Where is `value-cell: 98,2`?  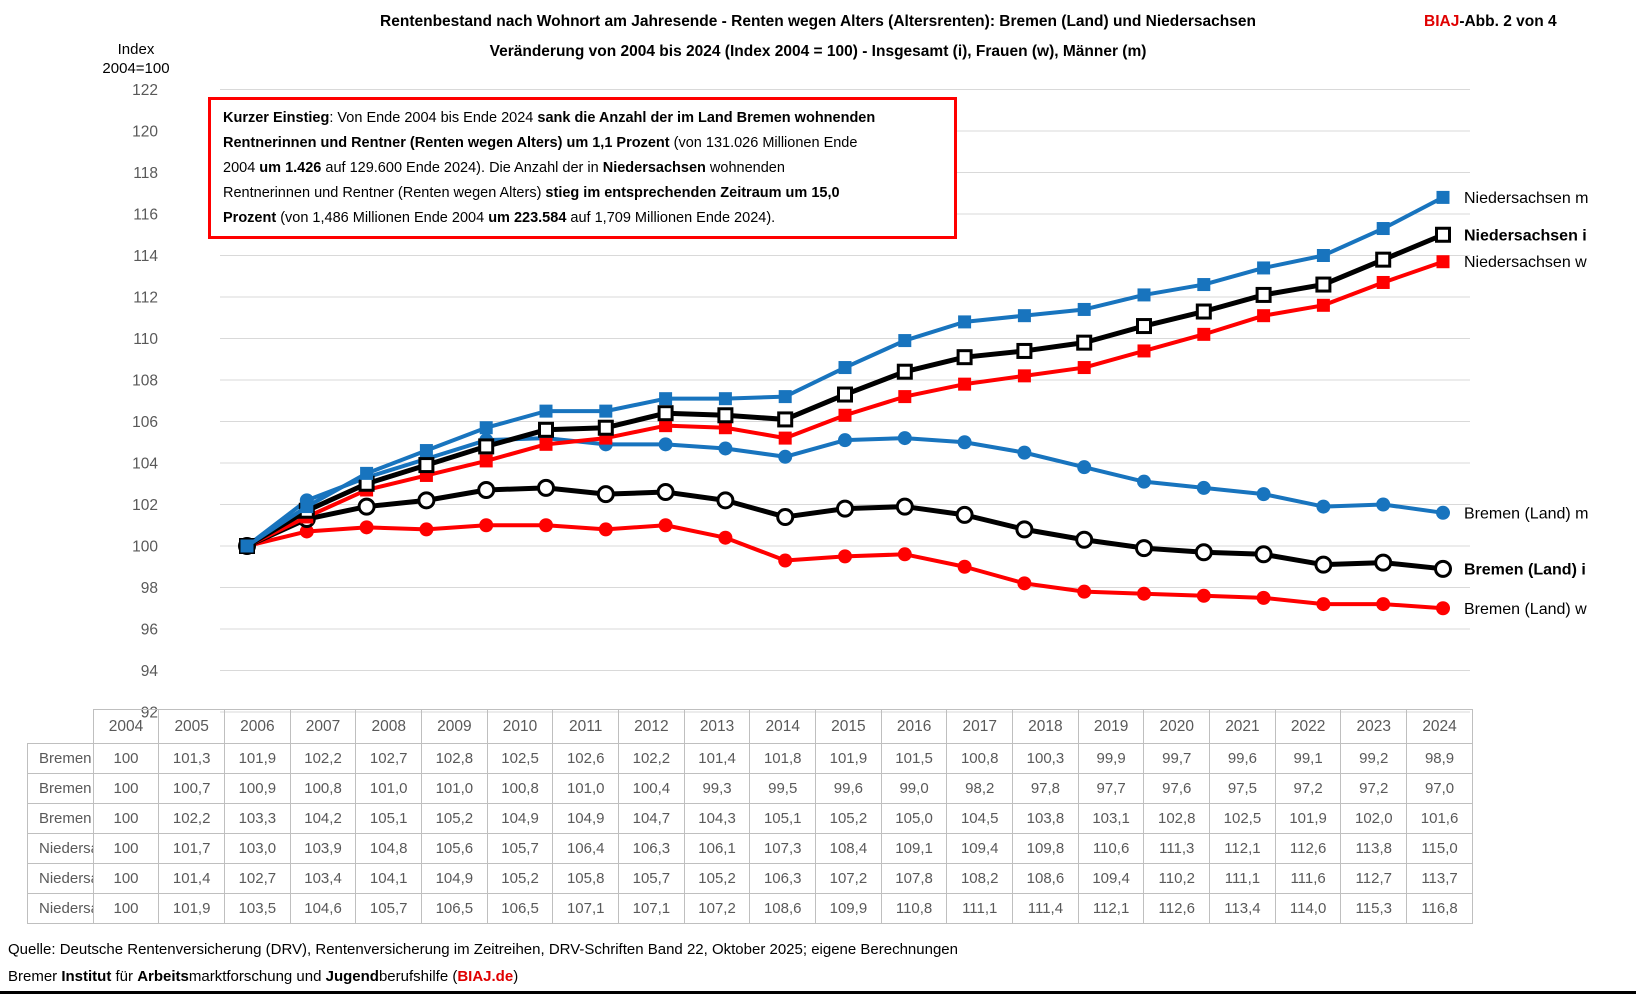 value-cell: 98,2 is located at coordinates (980, 788).